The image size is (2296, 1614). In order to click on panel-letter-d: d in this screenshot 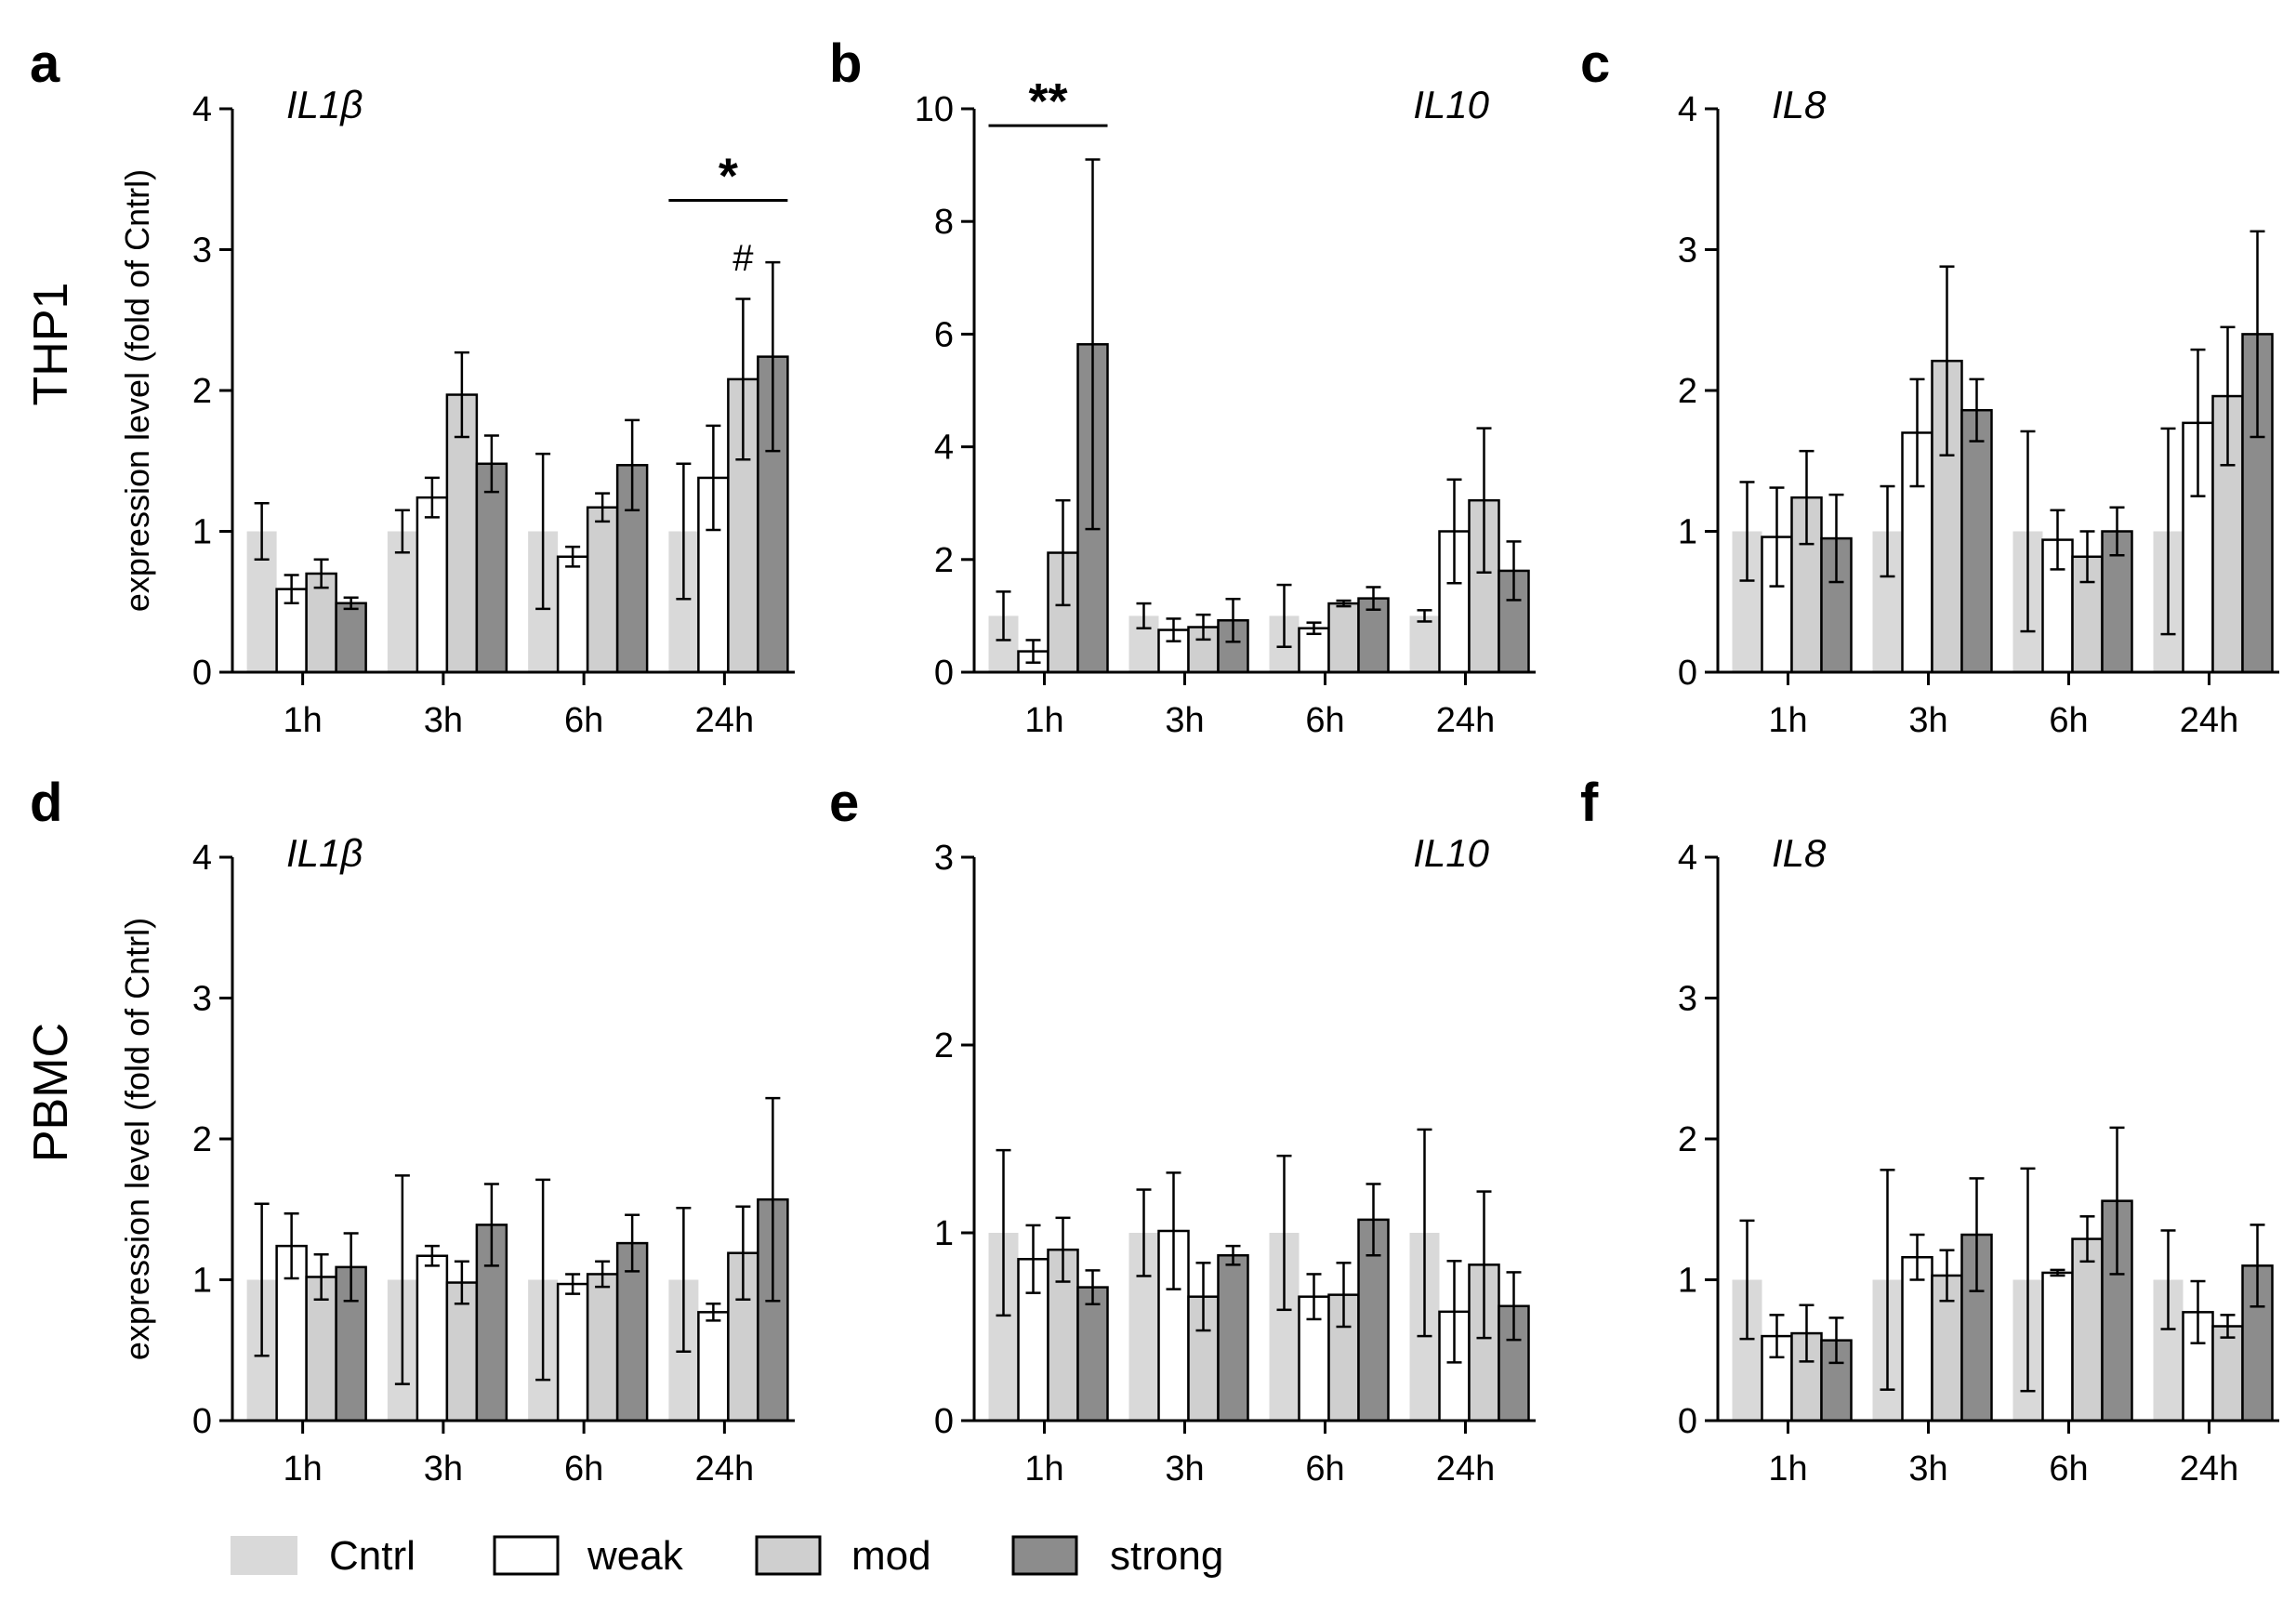, I will do `click(46, 803)`.